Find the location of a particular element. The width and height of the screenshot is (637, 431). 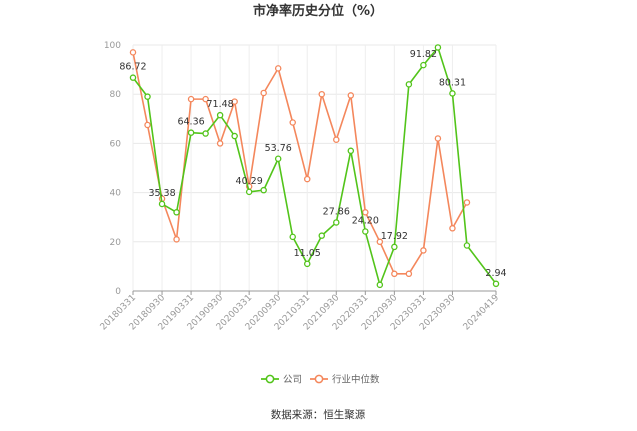

data-label: 80.31 is located at coordinates (452, 82).